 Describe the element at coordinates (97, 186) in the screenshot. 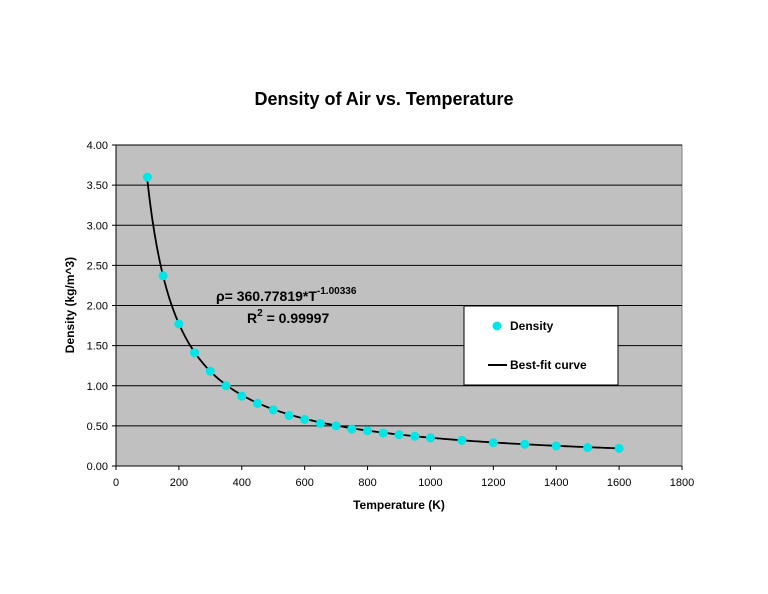

I see `y-tick-label: 3.50` at that location.